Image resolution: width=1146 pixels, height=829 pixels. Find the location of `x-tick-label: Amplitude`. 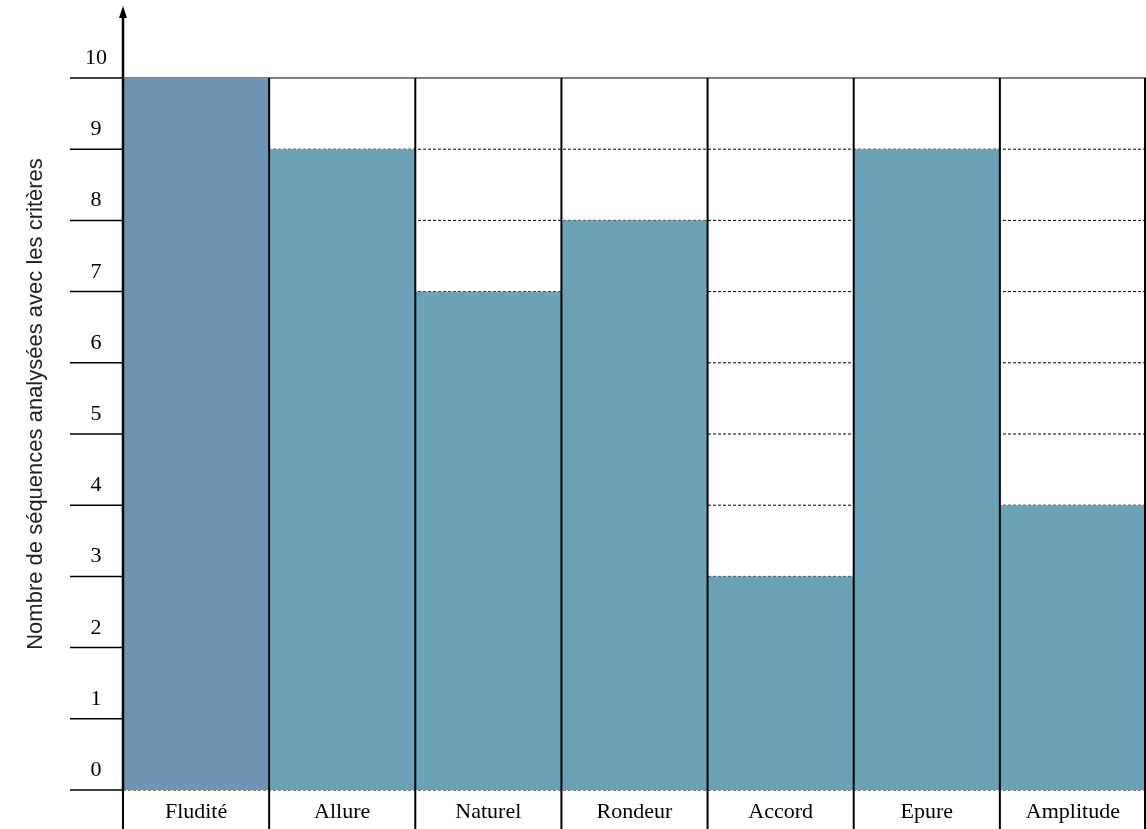

x-tick-label: Amplitude is located at coordinates (1072, 810).